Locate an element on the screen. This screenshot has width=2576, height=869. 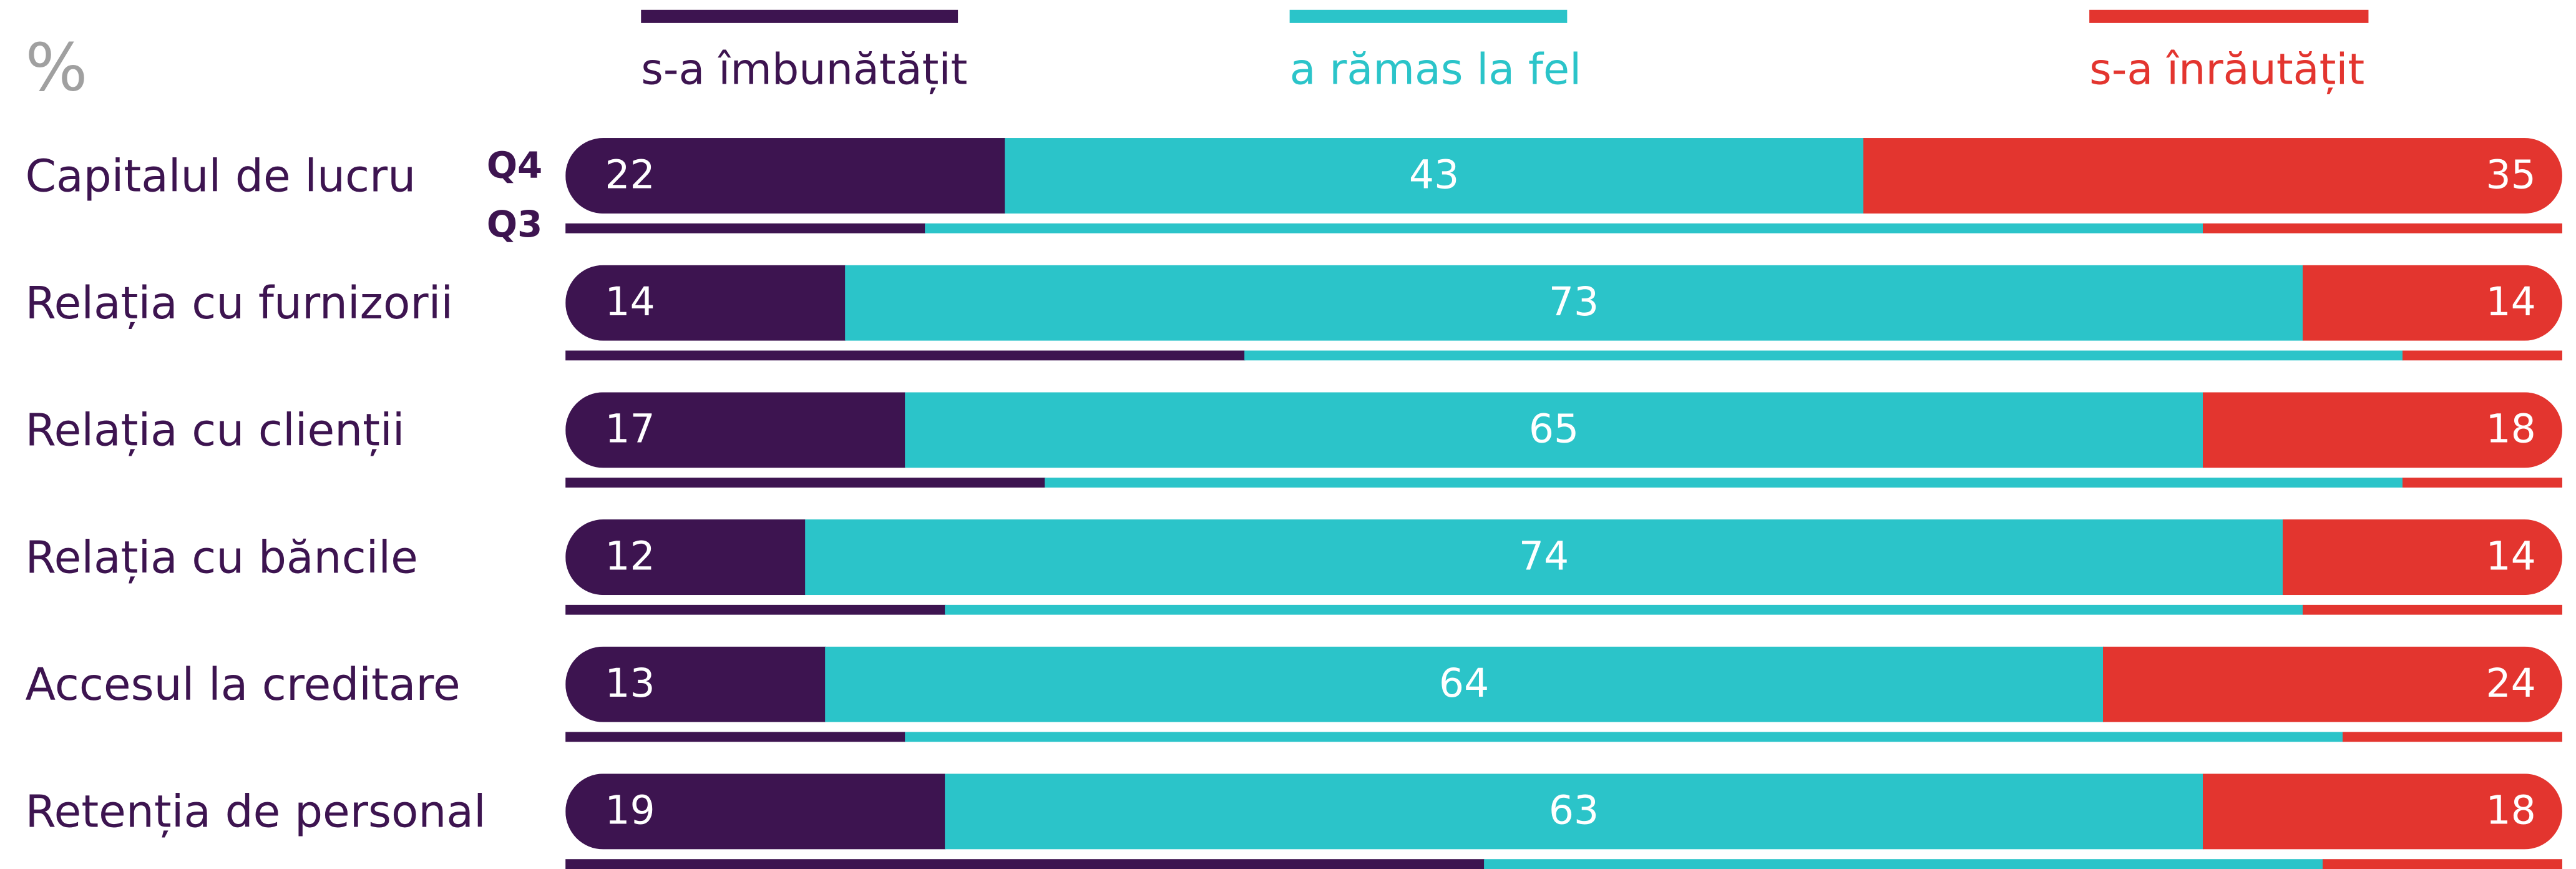
value-label: 73 is located at coordinates (1574, 301).